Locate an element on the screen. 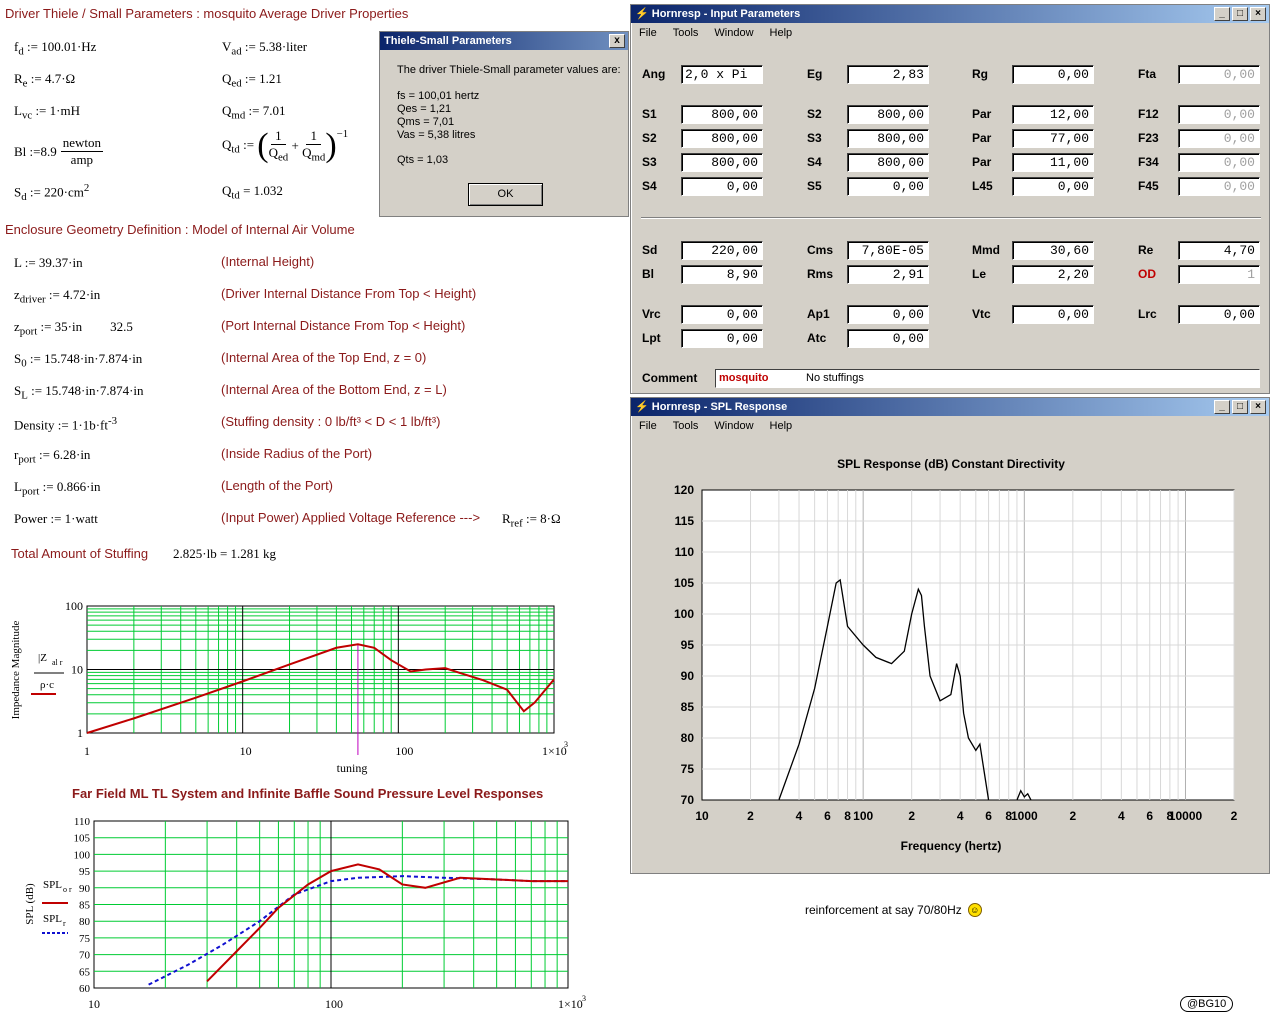  x-tick-label: 4 is located at coordinates (1121, 816).